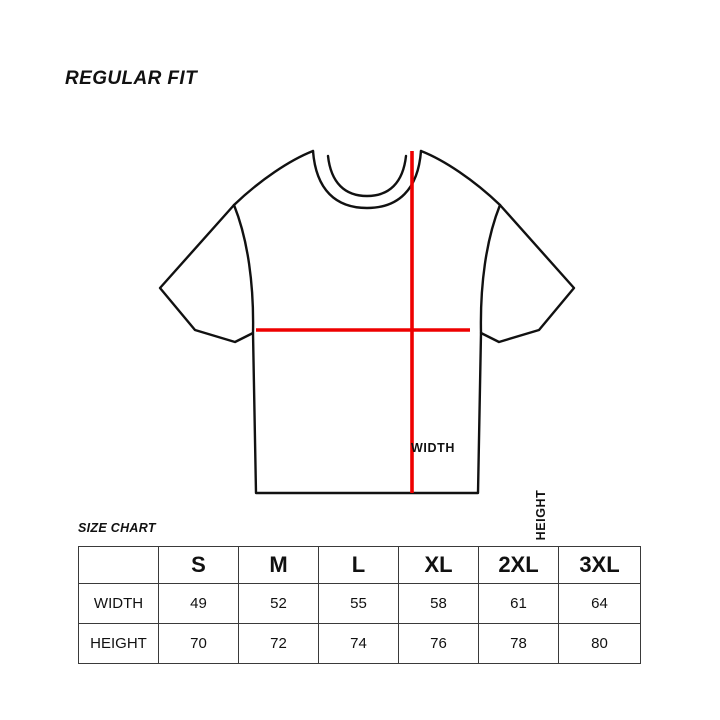 Image resolution: width=720 pixels, height=720 pixels. Describe the element at coordinates (599, 603) in the screenshot. I see `cell-width-3xl: 64` at that location.